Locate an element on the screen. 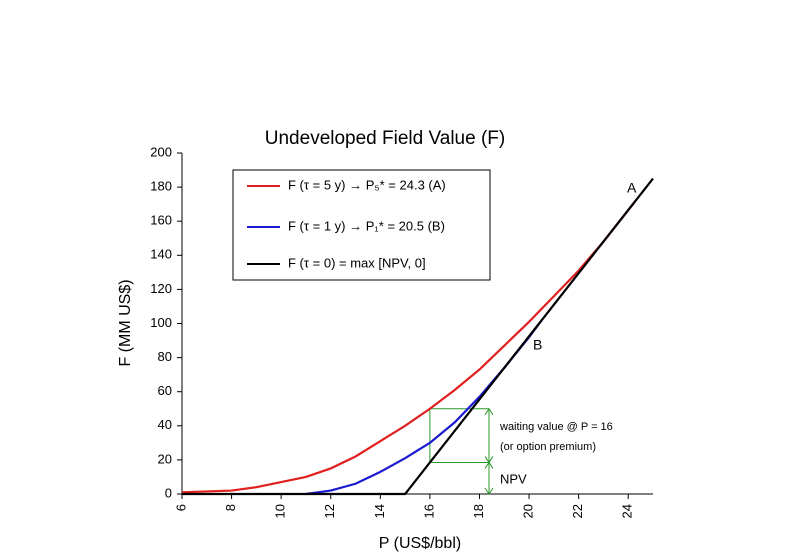 The width and height of the screenshot is (809, 557). y-axis-label: F (MM US$) is located at coordinates (125, 322).